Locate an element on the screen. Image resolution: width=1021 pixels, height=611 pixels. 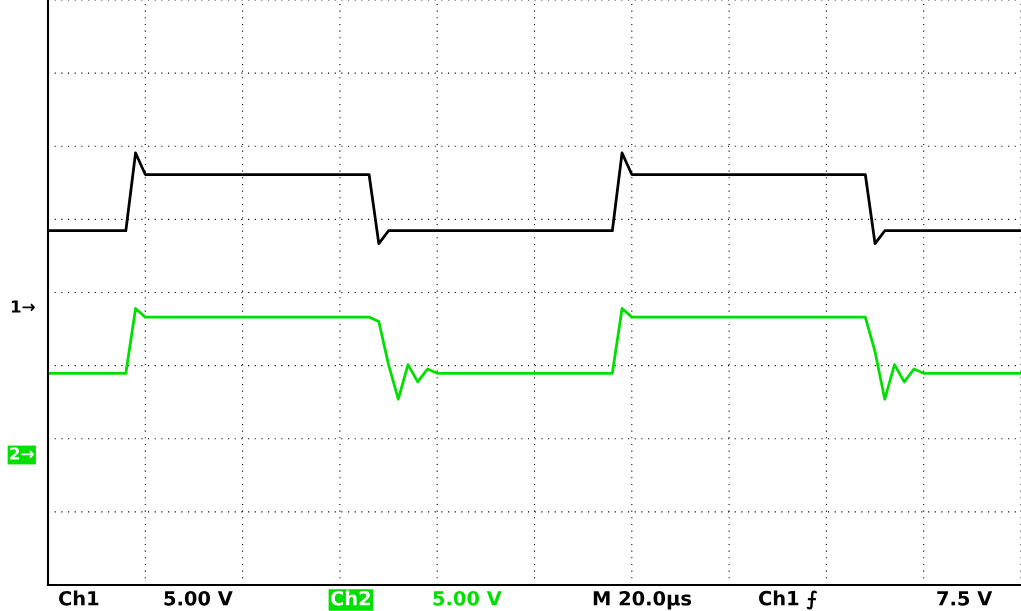
text: 1→ is located at coordinates (23, 306).